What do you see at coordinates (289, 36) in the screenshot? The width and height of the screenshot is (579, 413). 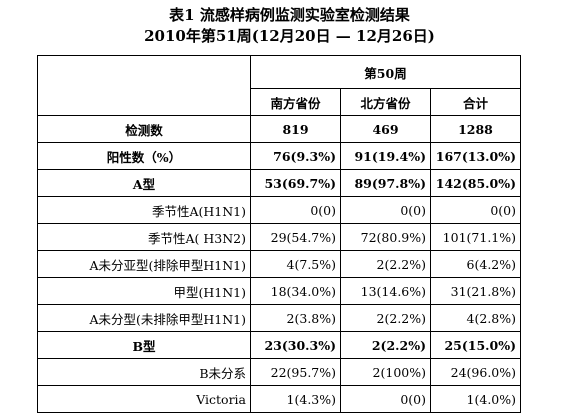 I see `table-subtitle: 2010年第51周(12月20日 — 12月26日)` at bounding box center [289, 36].